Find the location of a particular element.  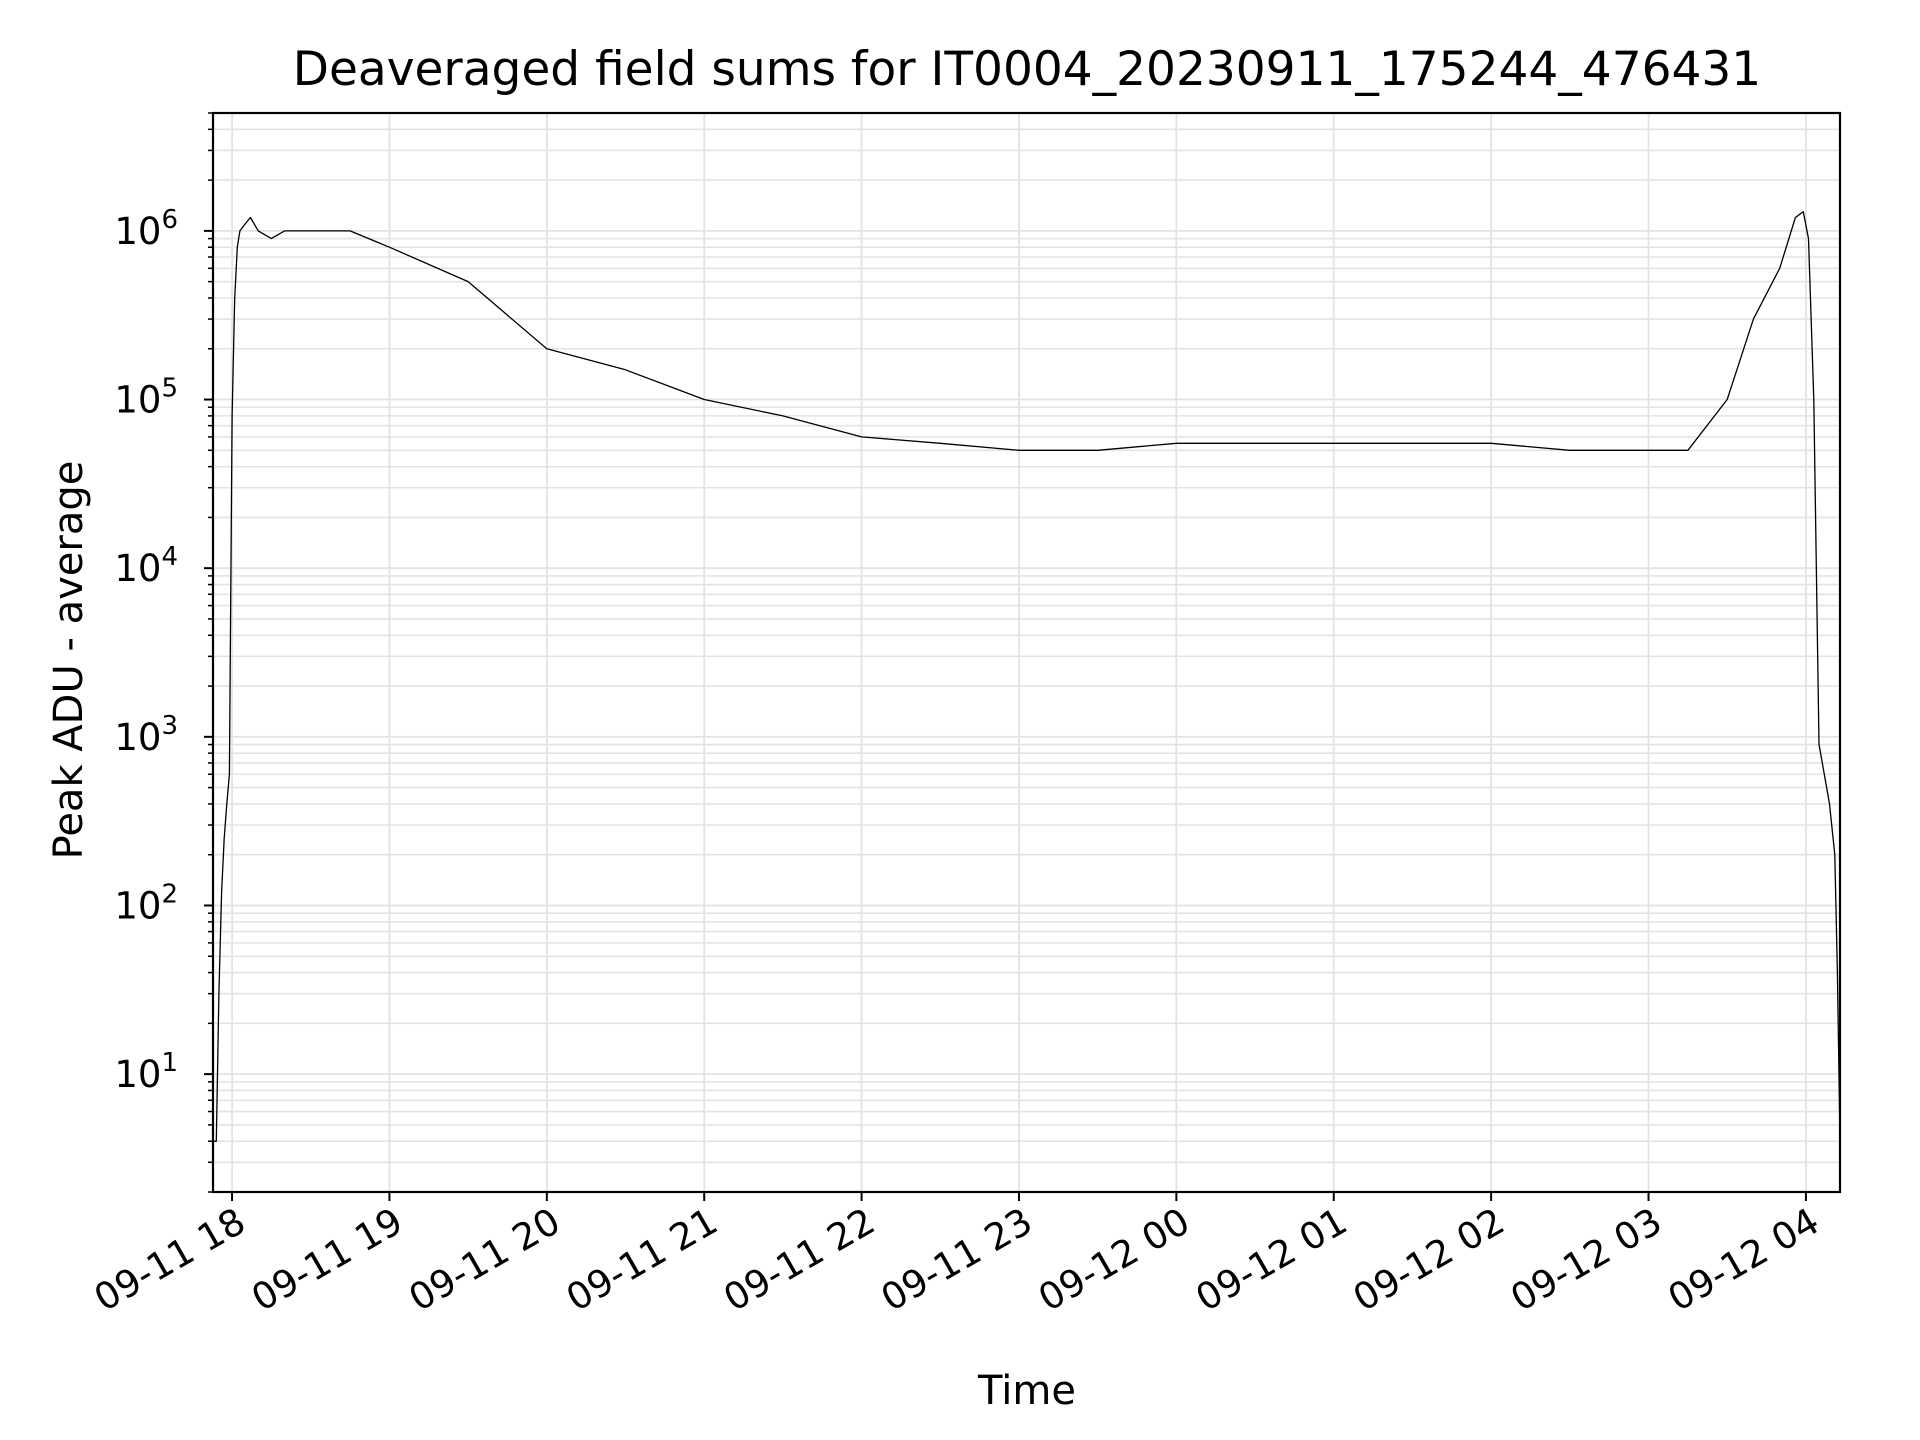

y-tick-label: 10⁶ is located at coordinates (146, 229).